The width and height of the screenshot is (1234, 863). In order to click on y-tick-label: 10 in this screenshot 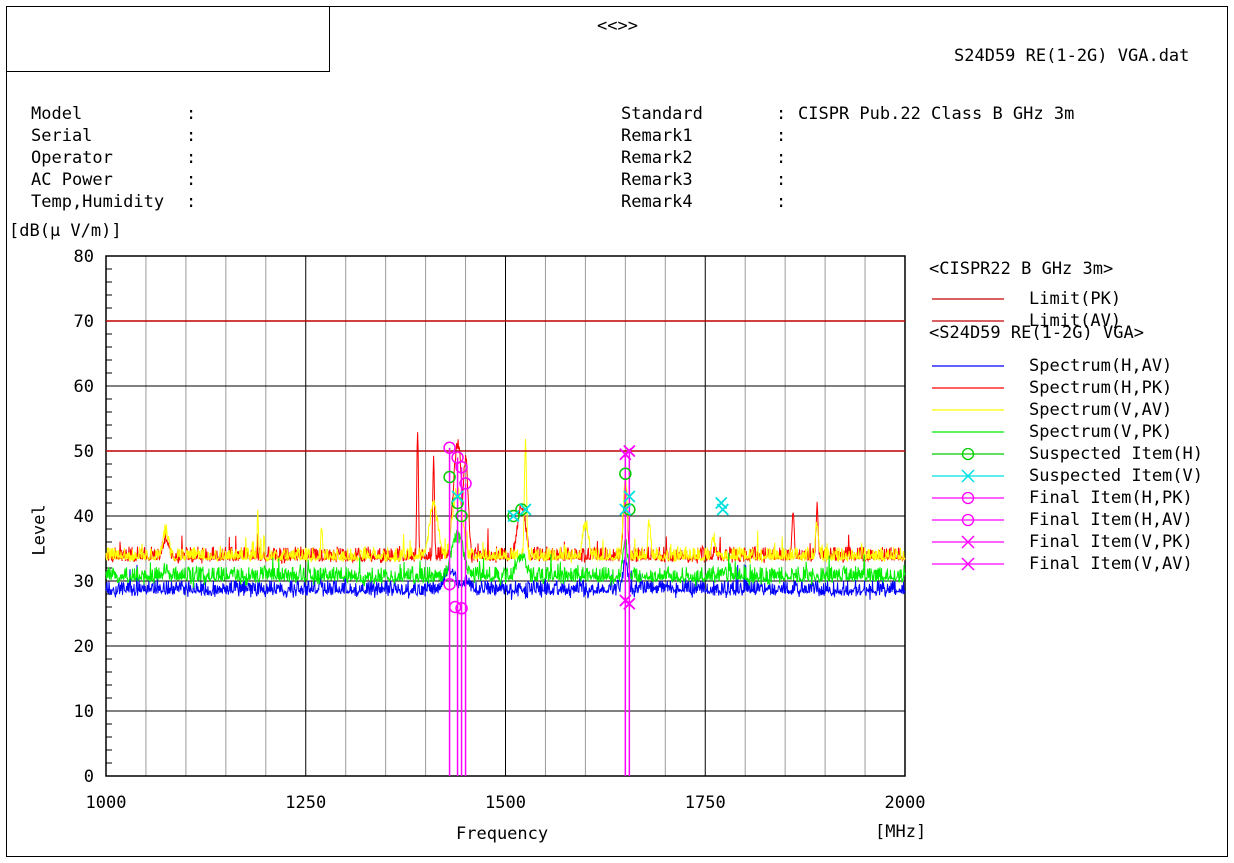, I will do `click(84, 712)`.